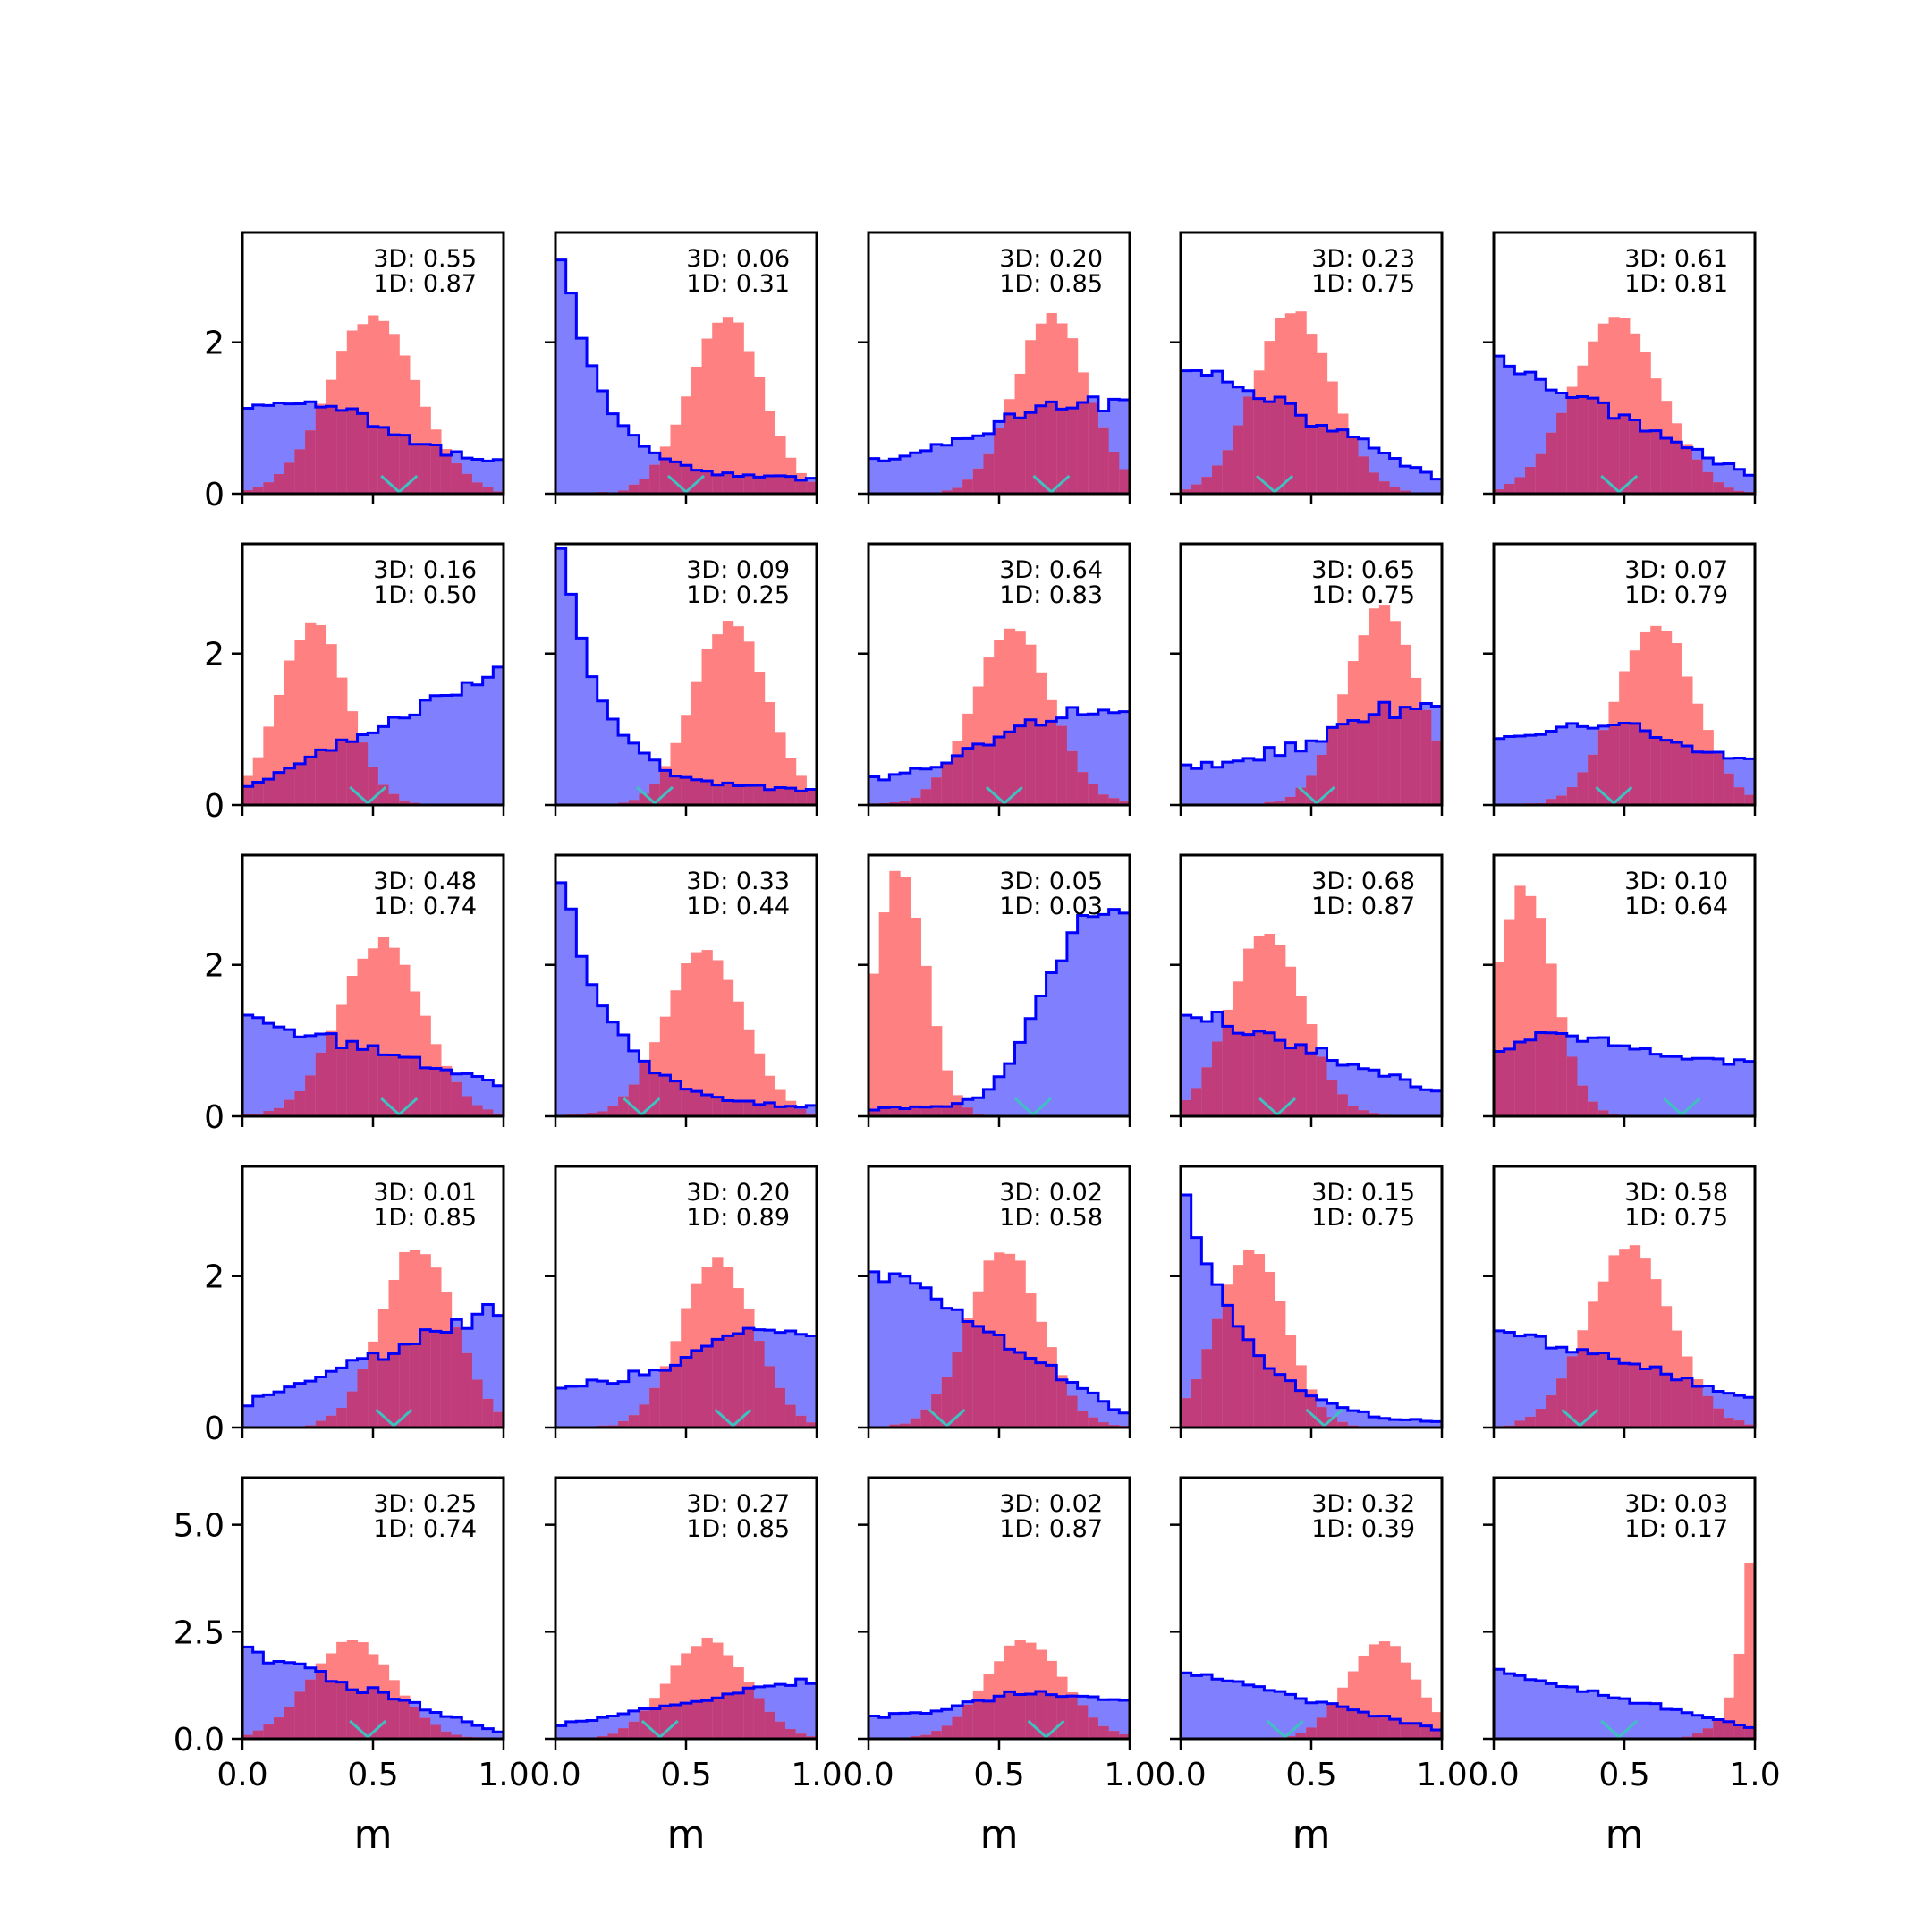  What do you see at coordinates (1676, 595) in the screenshot?
I see `annotation-1d: 1D: 0.79` at bounding box center [1676, 595].